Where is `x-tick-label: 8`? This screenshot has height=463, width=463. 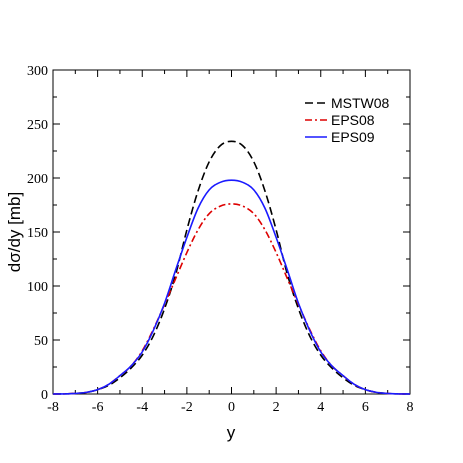 x-tick-label: 8 is located at coordinates (410, 407).